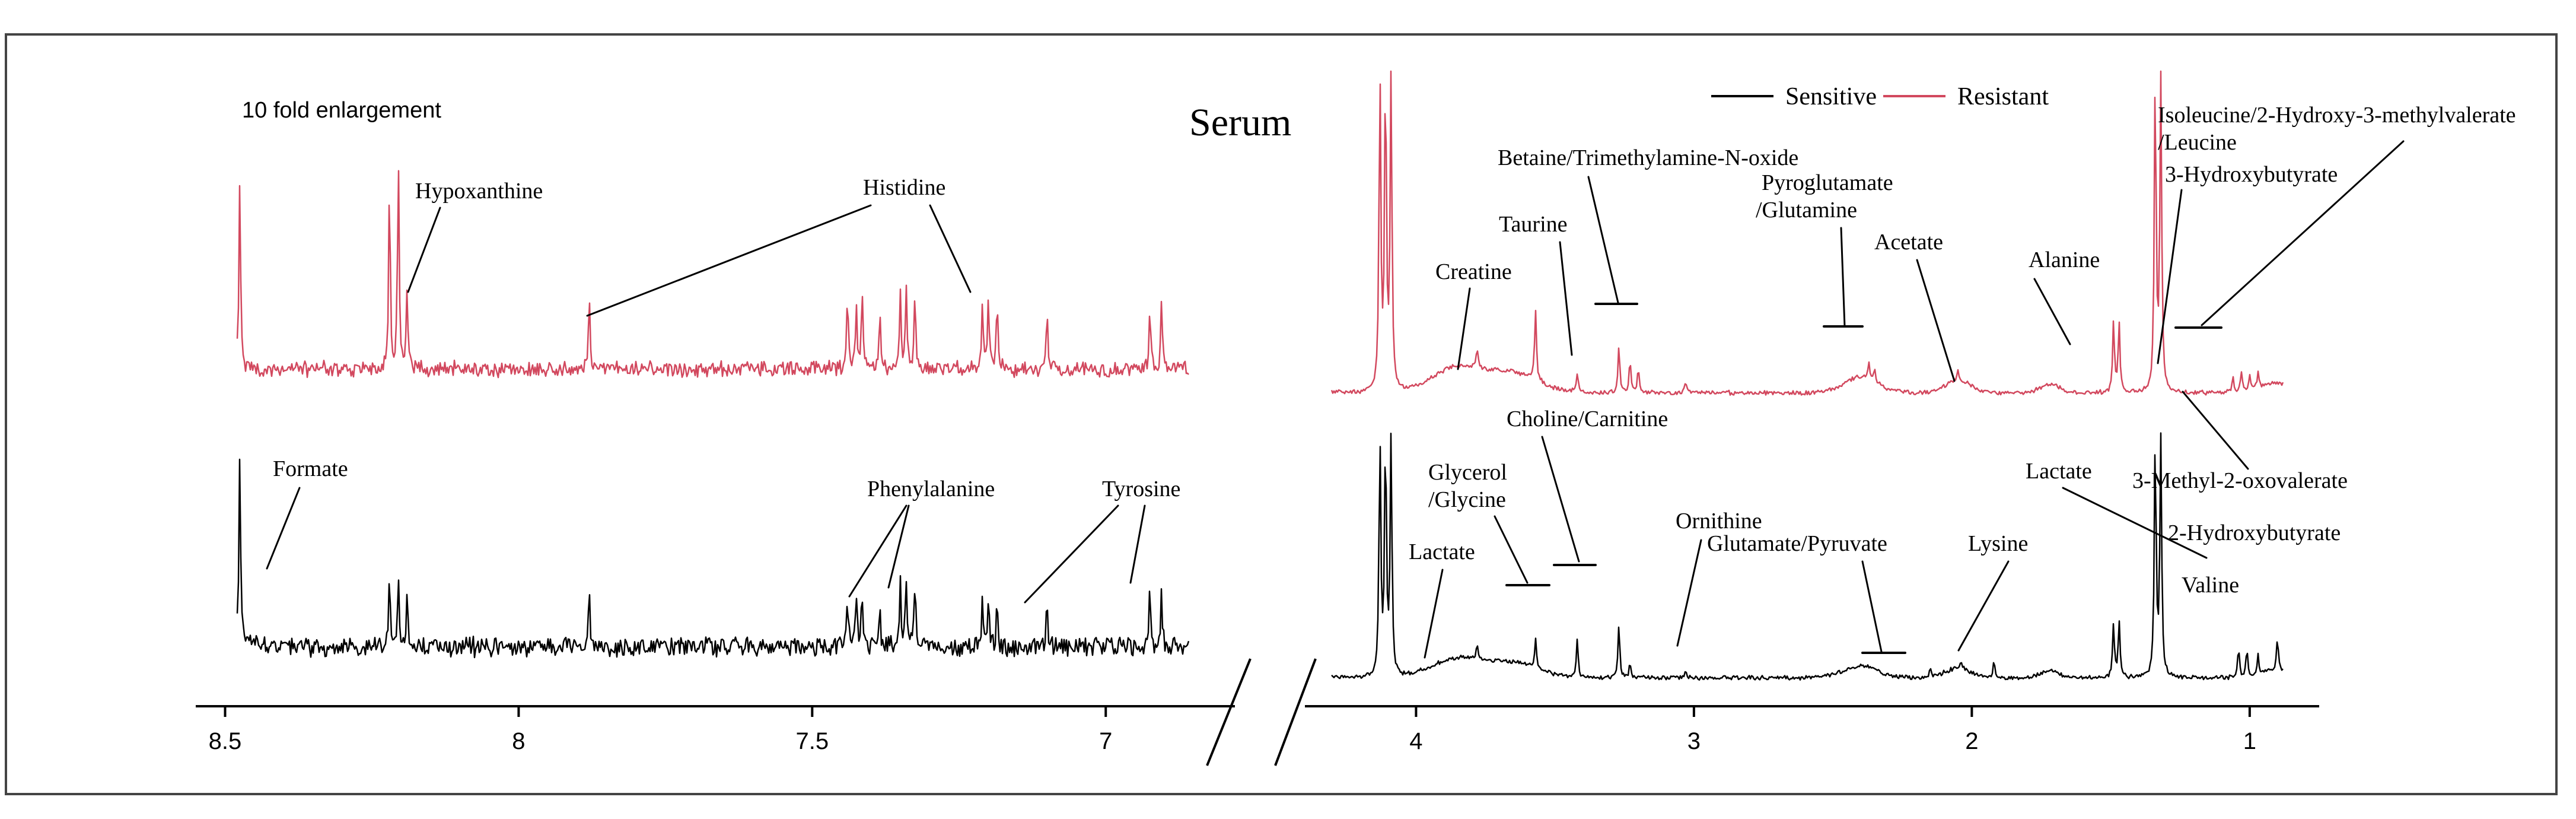  What do you see at coordinates (1442, 551) in the screenshot?
I see `label-lactate-1: Lactate` at bounding box center [1442, 551].